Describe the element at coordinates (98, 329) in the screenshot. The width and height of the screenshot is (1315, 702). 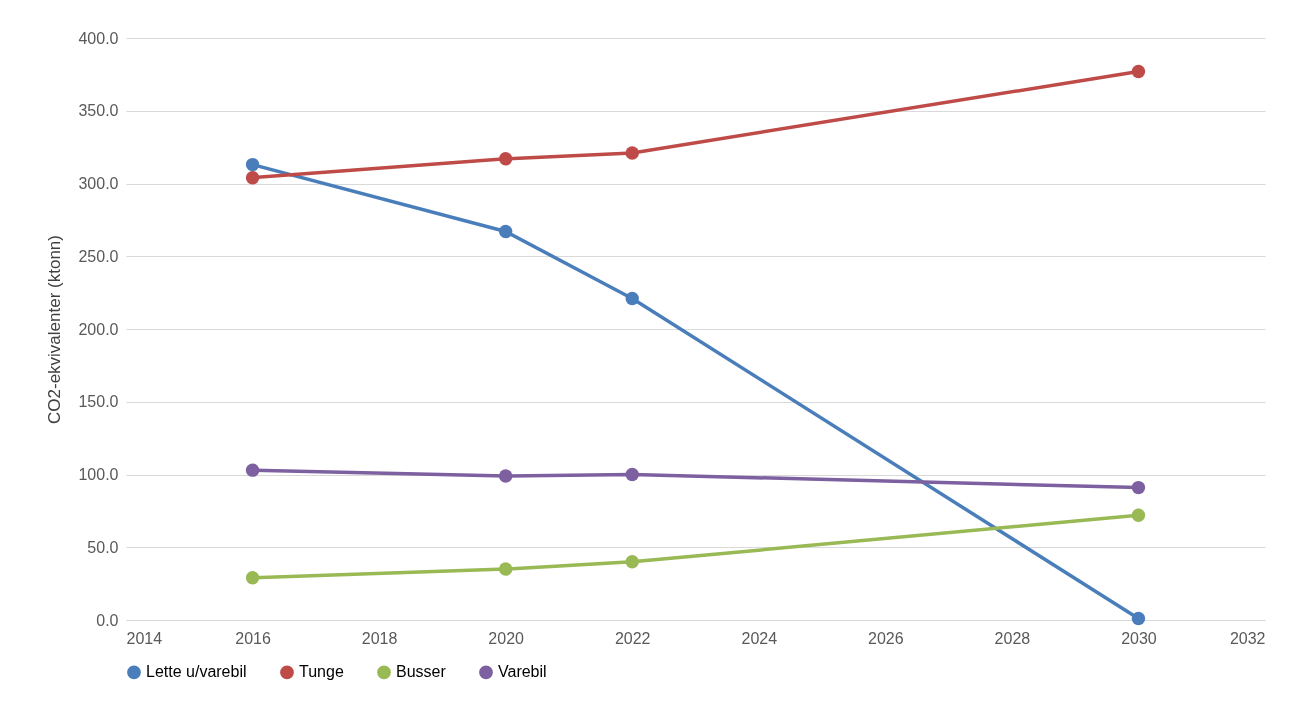
I see `y-tick-label: 200.0` at that location.